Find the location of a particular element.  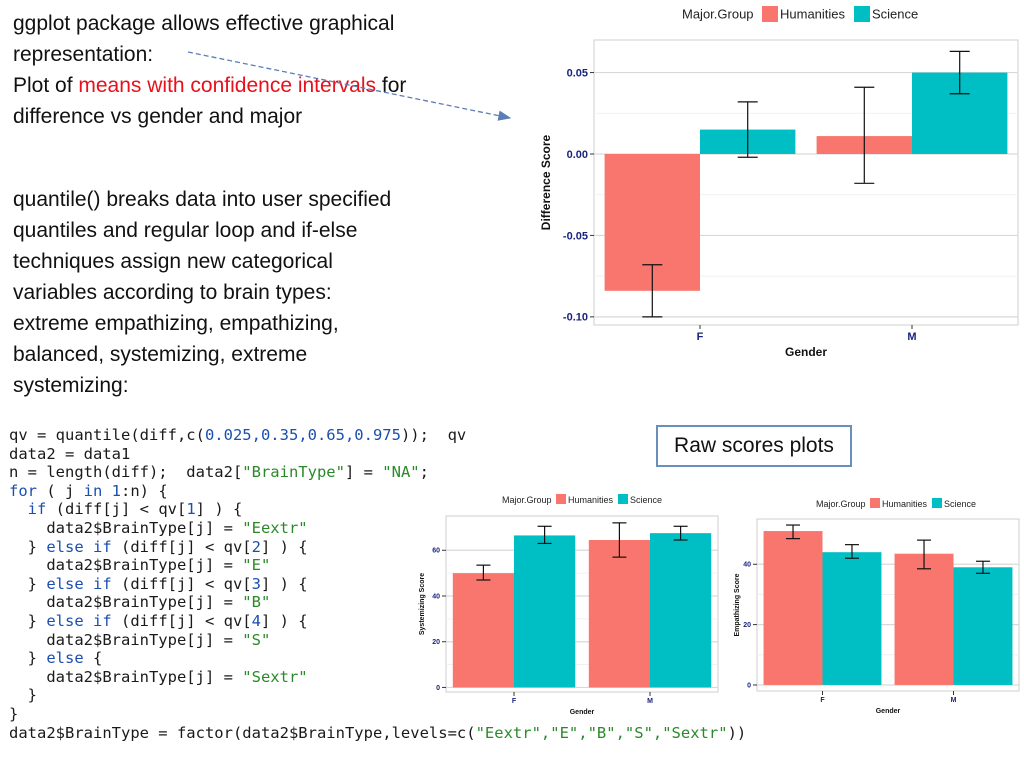

code-line: data2$BrainType[j] = "B" is located at coordinates (140, 602).